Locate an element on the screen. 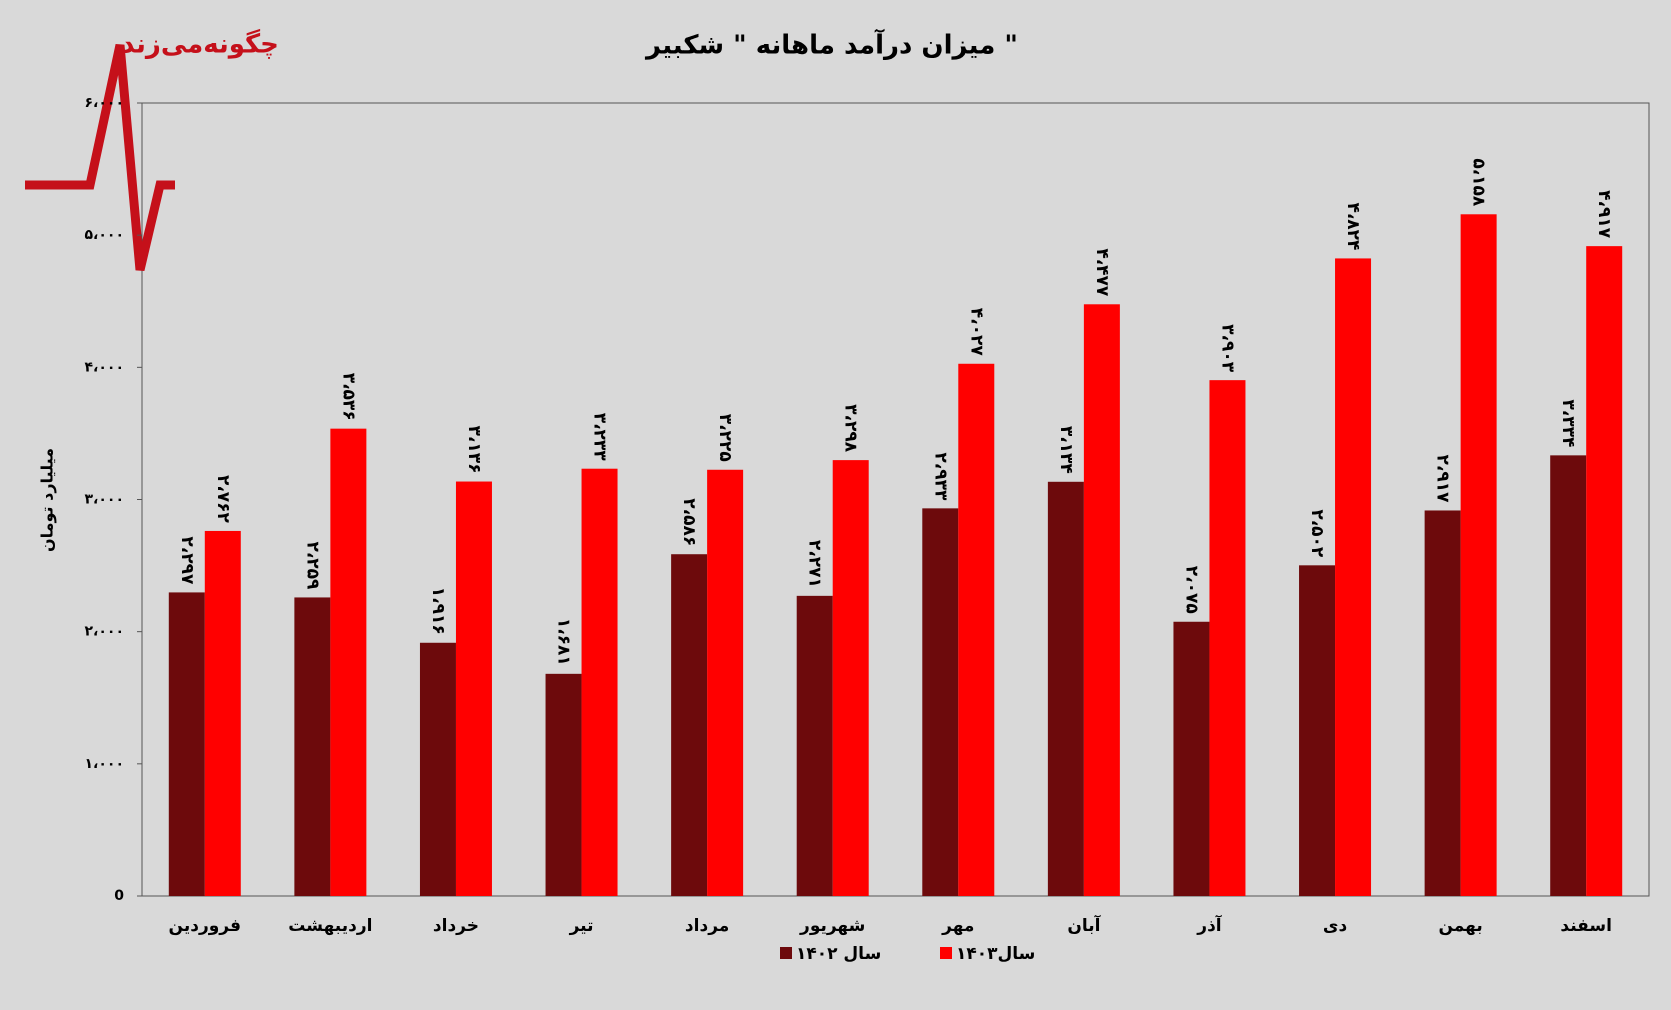 The image size is (1671, 1010). value-label: ۳،۲۳۳ is located at coordinates (600, 437).